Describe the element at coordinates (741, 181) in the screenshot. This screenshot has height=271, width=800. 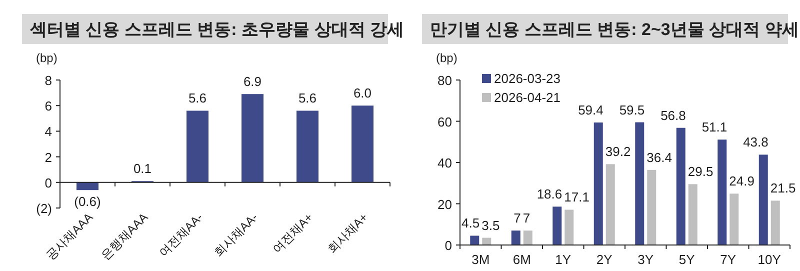
I see `data-label: 24.9` at that location.